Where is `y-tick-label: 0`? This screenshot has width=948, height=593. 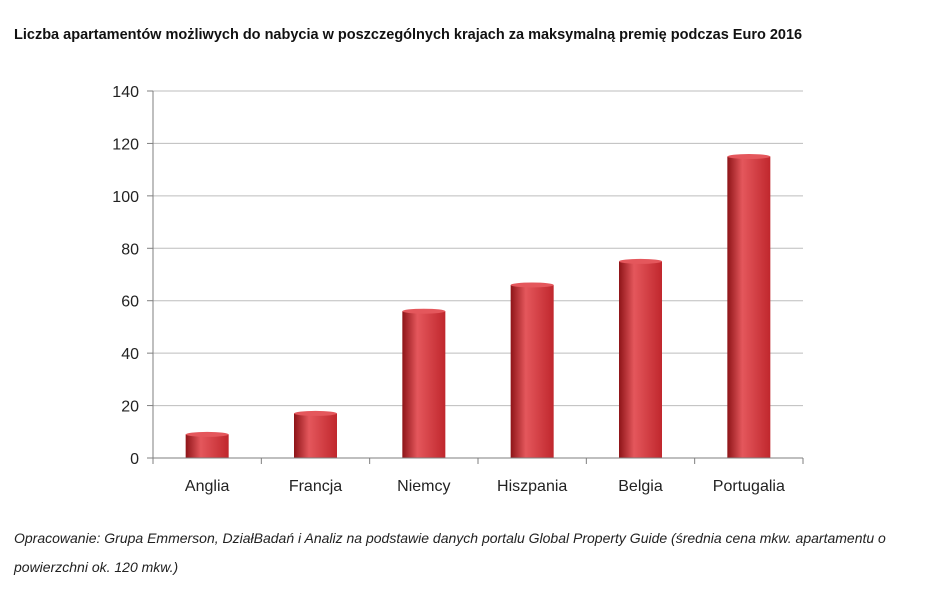
y-tick-label: 0 is located at coordinates (134, 459).